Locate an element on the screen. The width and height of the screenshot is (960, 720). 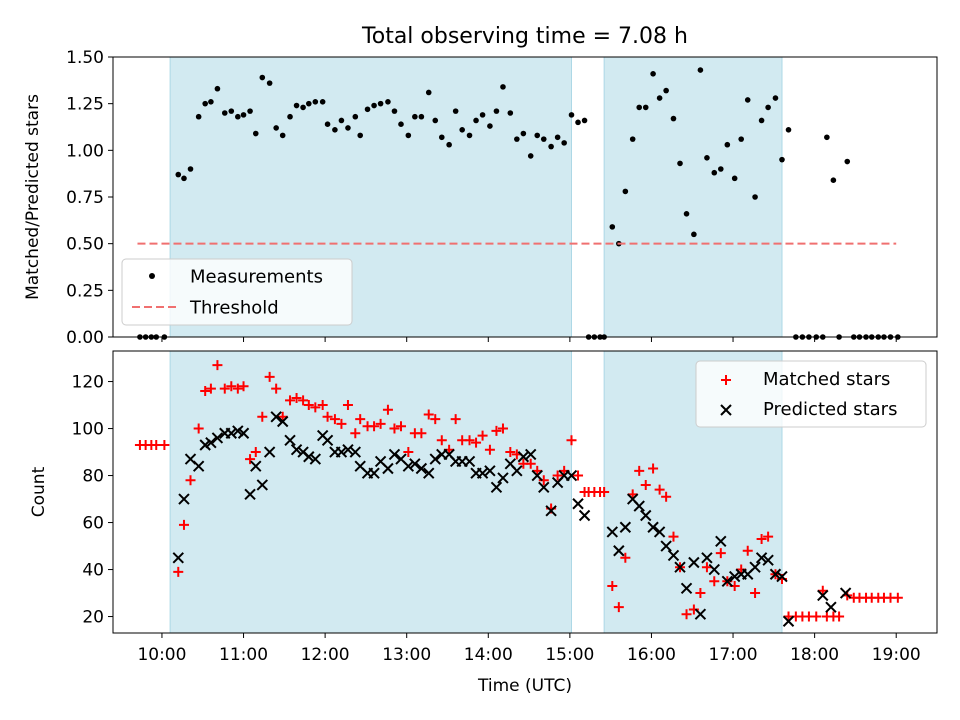
figure-title: Total observing time = 7.08 h is located at coordinates (524, 36).